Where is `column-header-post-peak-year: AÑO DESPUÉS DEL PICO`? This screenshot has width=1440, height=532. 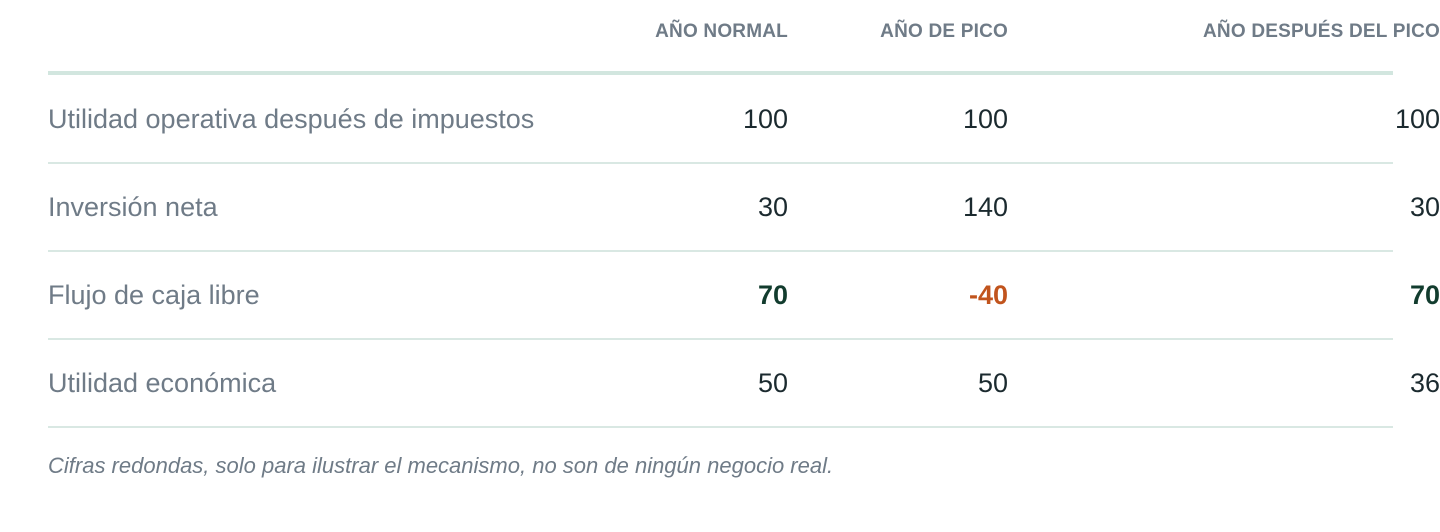
column-header-post-peak-year: AÑO DESPUÉS DEL PICO is located at coordinates (1321, 31).